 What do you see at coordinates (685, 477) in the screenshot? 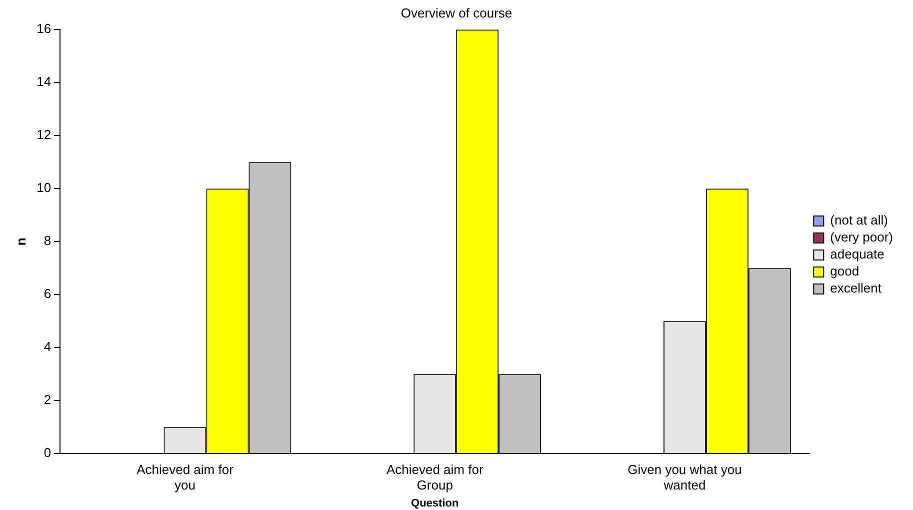
I see `x-tick-label: Given you what you wanted` at bounding box center [685, 477].